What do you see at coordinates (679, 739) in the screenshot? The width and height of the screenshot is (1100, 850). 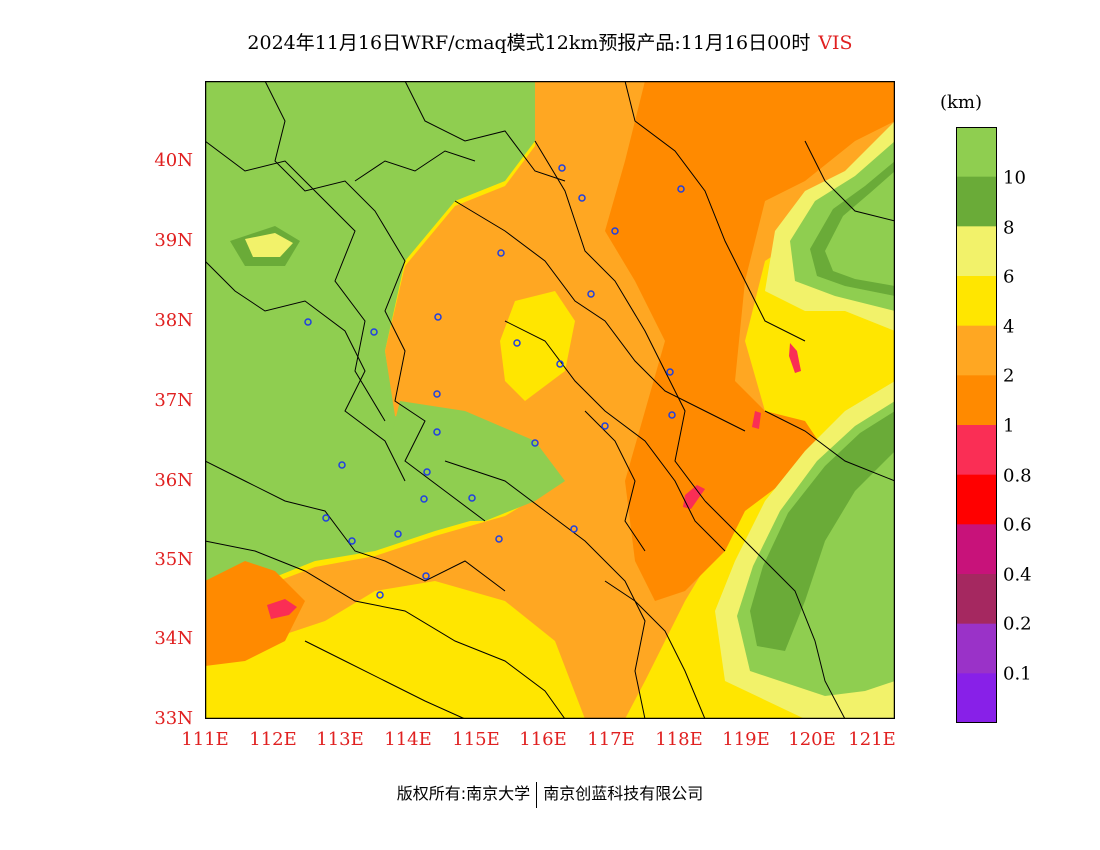 I see `lon-label: 118E` at bounding box center [679, 739].